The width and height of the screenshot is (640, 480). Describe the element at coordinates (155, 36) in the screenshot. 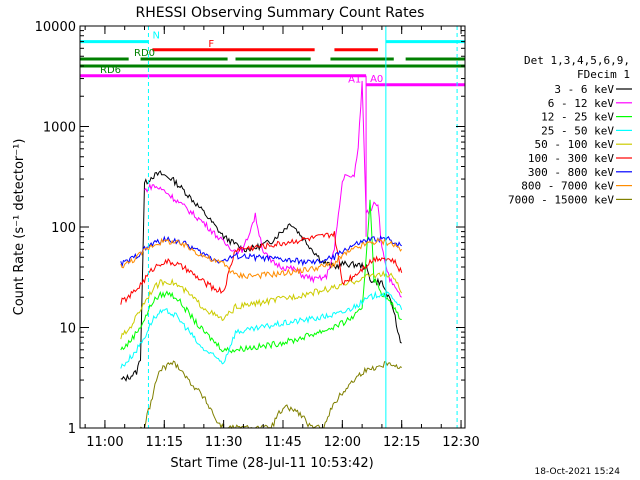

I see `state-bar-label: N` at that location.